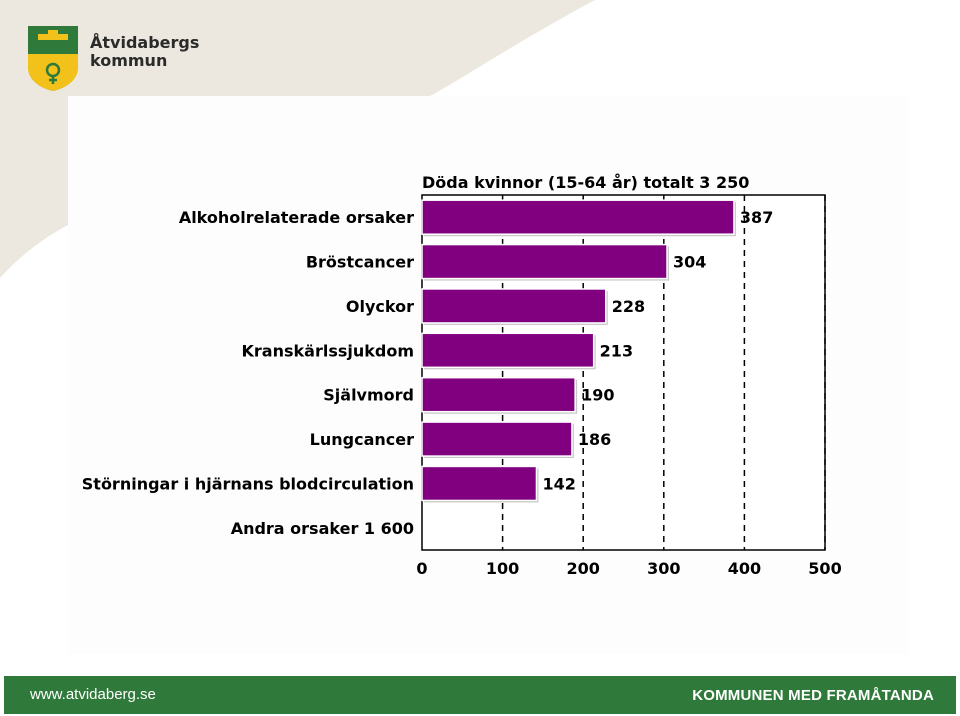  What do you see at coordinates (824, 568) in the screenshot?
I see `x-tick-label: 500` at bounding box center [824, 568].